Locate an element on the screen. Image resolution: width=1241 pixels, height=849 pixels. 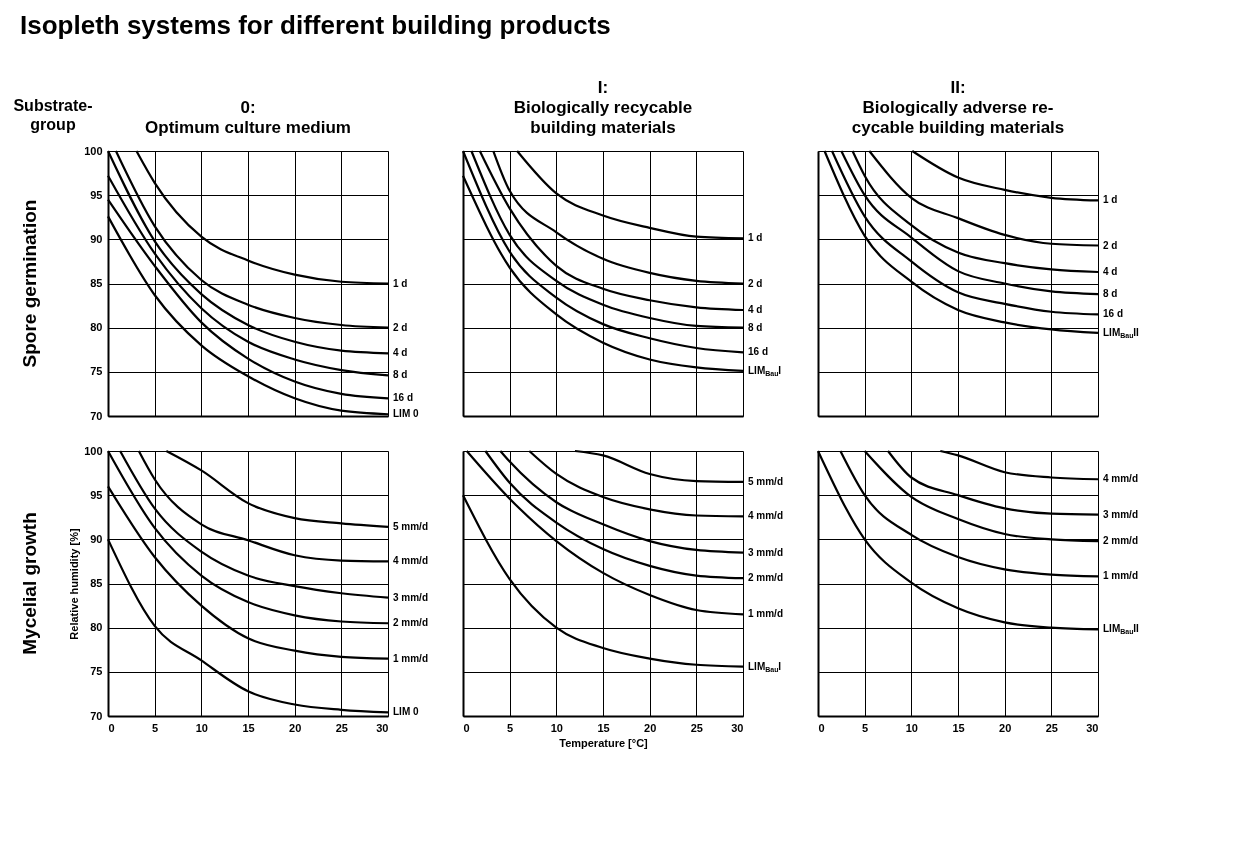
x-axis-title: Temperature [°C] is located at coordinates (604, 742).